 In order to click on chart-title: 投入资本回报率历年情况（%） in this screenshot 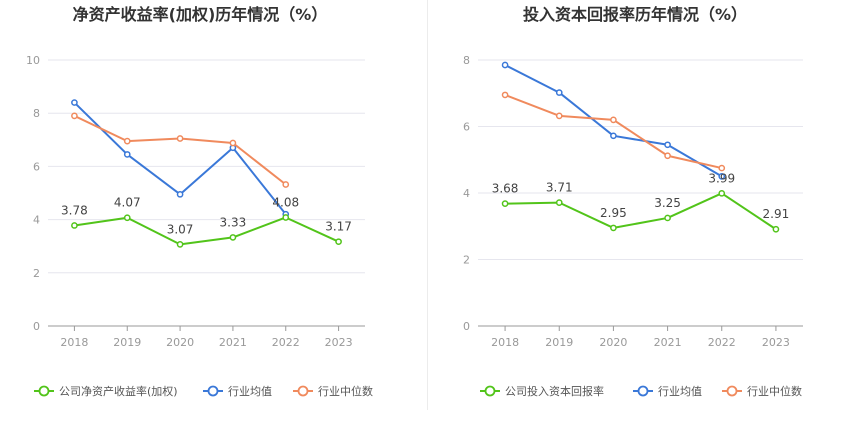, I will do `click(635, 14)`.